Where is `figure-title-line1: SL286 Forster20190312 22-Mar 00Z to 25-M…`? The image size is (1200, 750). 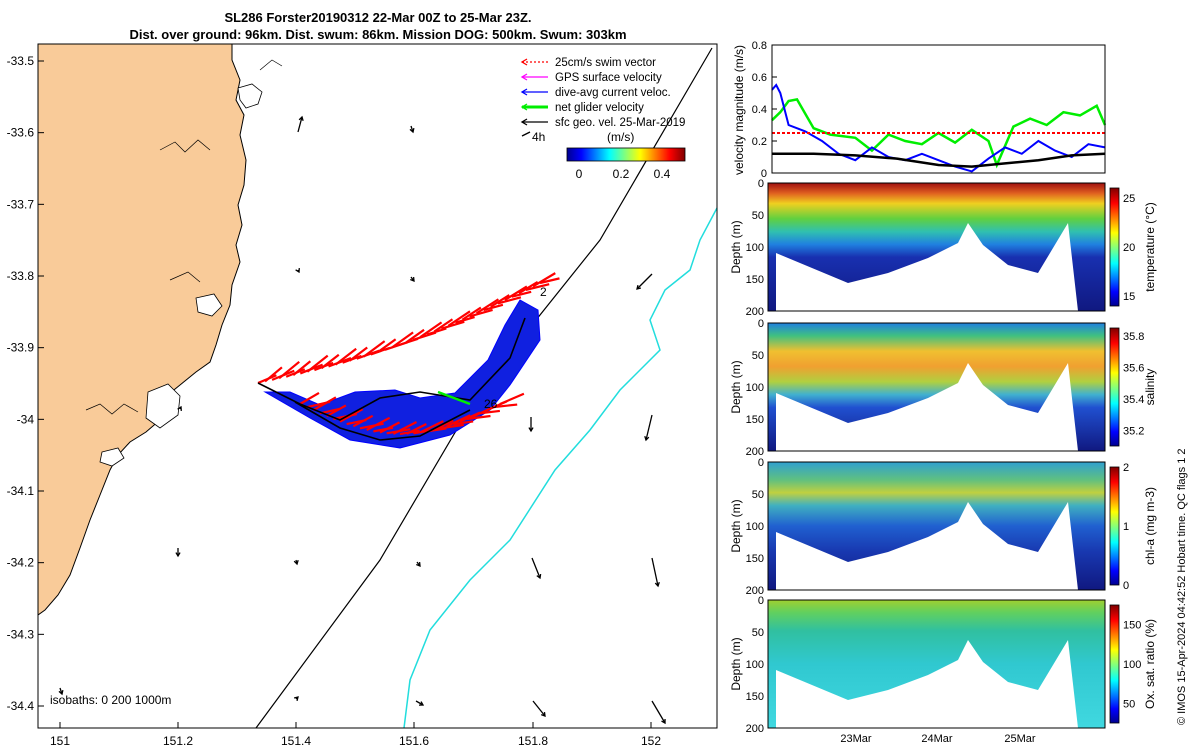 figure-title-line1: SL286 Forster20190312 22-Mar 00Z to 25-M… is located at coordinates (377, 17).